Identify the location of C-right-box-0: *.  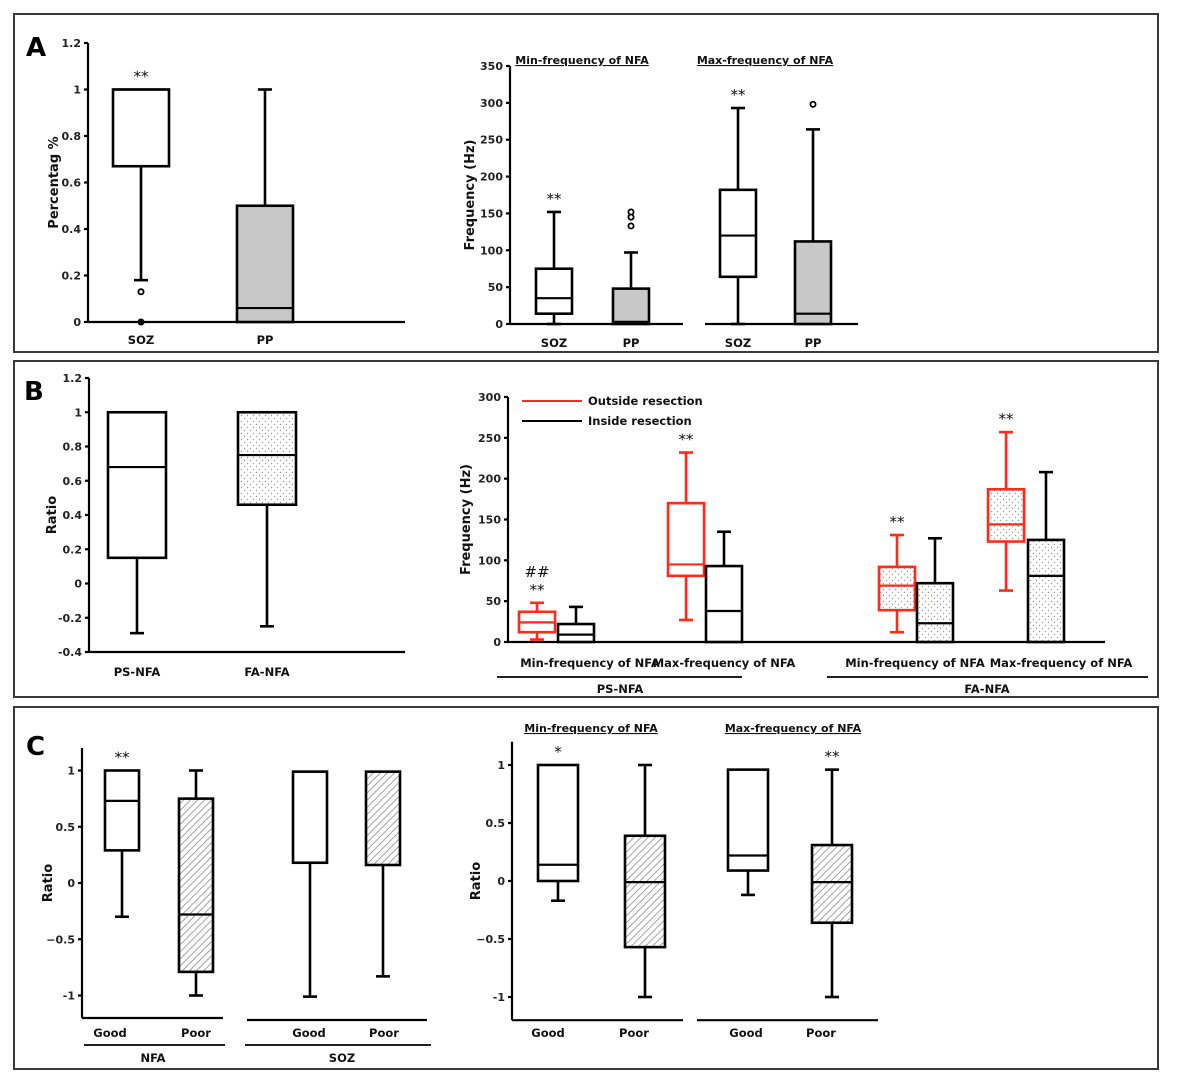
(558, 823).